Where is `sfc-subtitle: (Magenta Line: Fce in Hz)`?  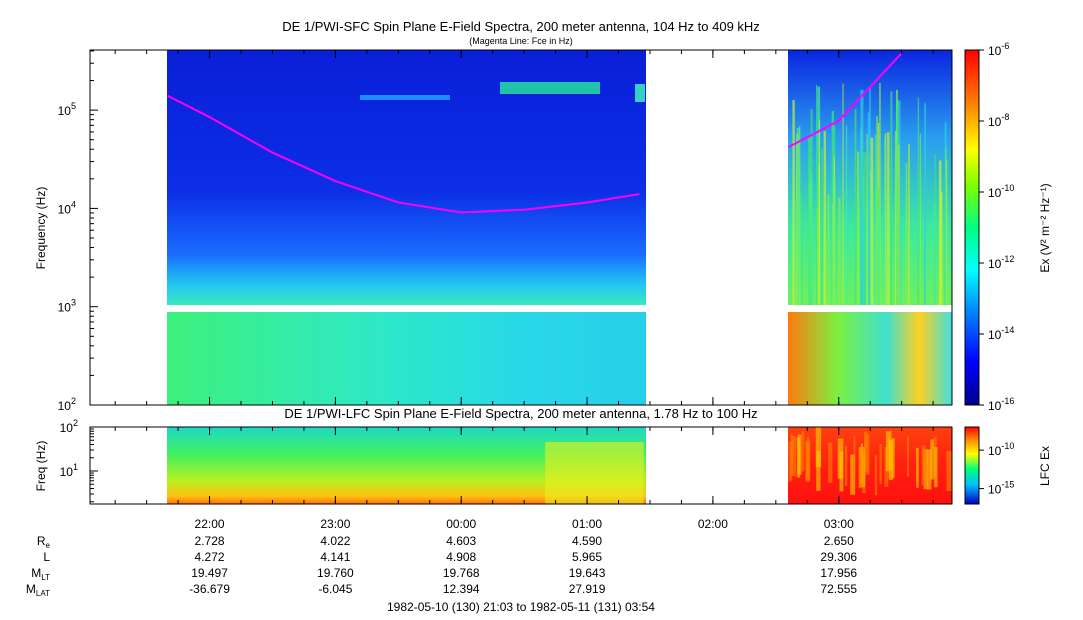
sfc-subtitle: (Magenta Line: Fce in Hz) is located at coordinates (521, 41).